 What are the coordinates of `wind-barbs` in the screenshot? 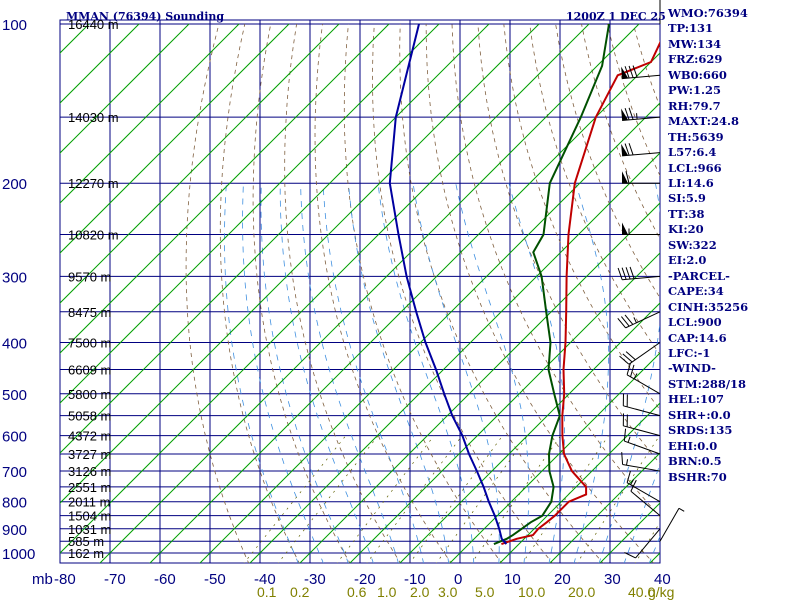 It's located at (651, 279).